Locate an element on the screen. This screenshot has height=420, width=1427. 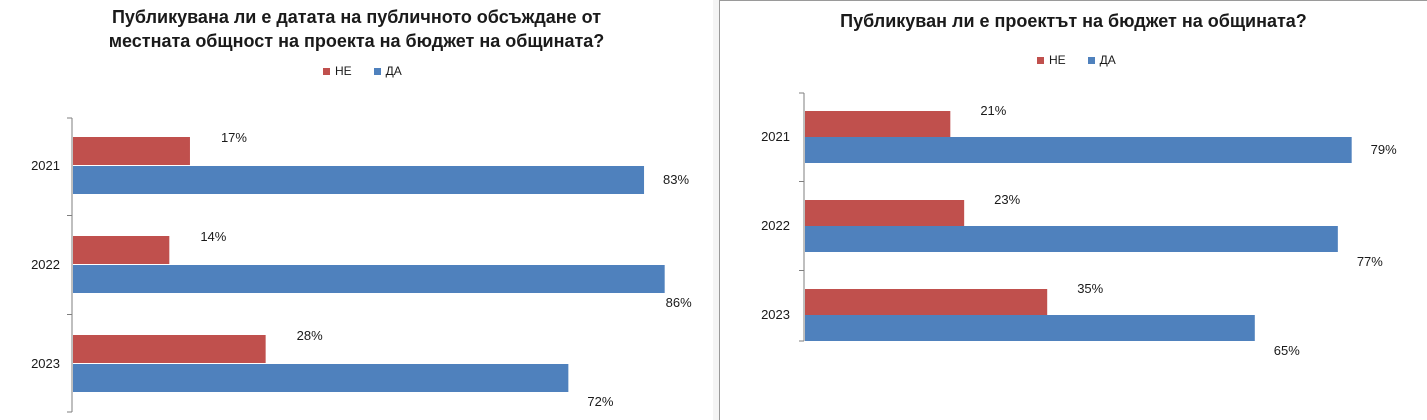
data-label: 86% is located at coordinates (679, 302).